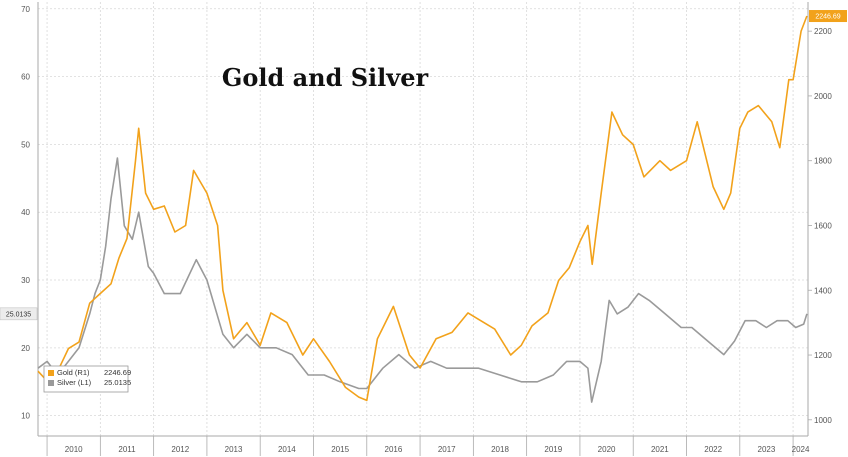  What do you see at coordinates (553, 449) in the screenshot?
I see `x-tick-label: 2019` at bounding box center [553, 449].